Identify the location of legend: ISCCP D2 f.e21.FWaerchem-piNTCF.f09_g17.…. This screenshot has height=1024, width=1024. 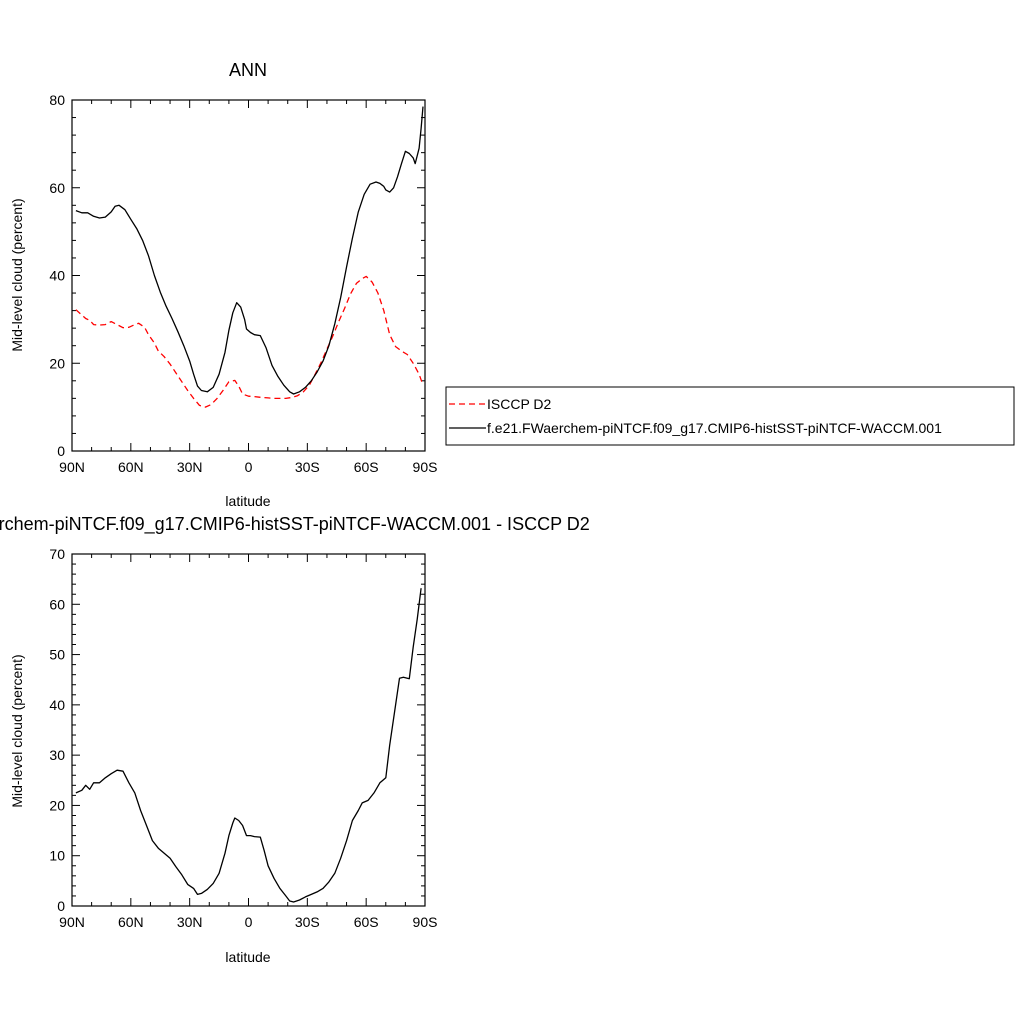
(730, 416).